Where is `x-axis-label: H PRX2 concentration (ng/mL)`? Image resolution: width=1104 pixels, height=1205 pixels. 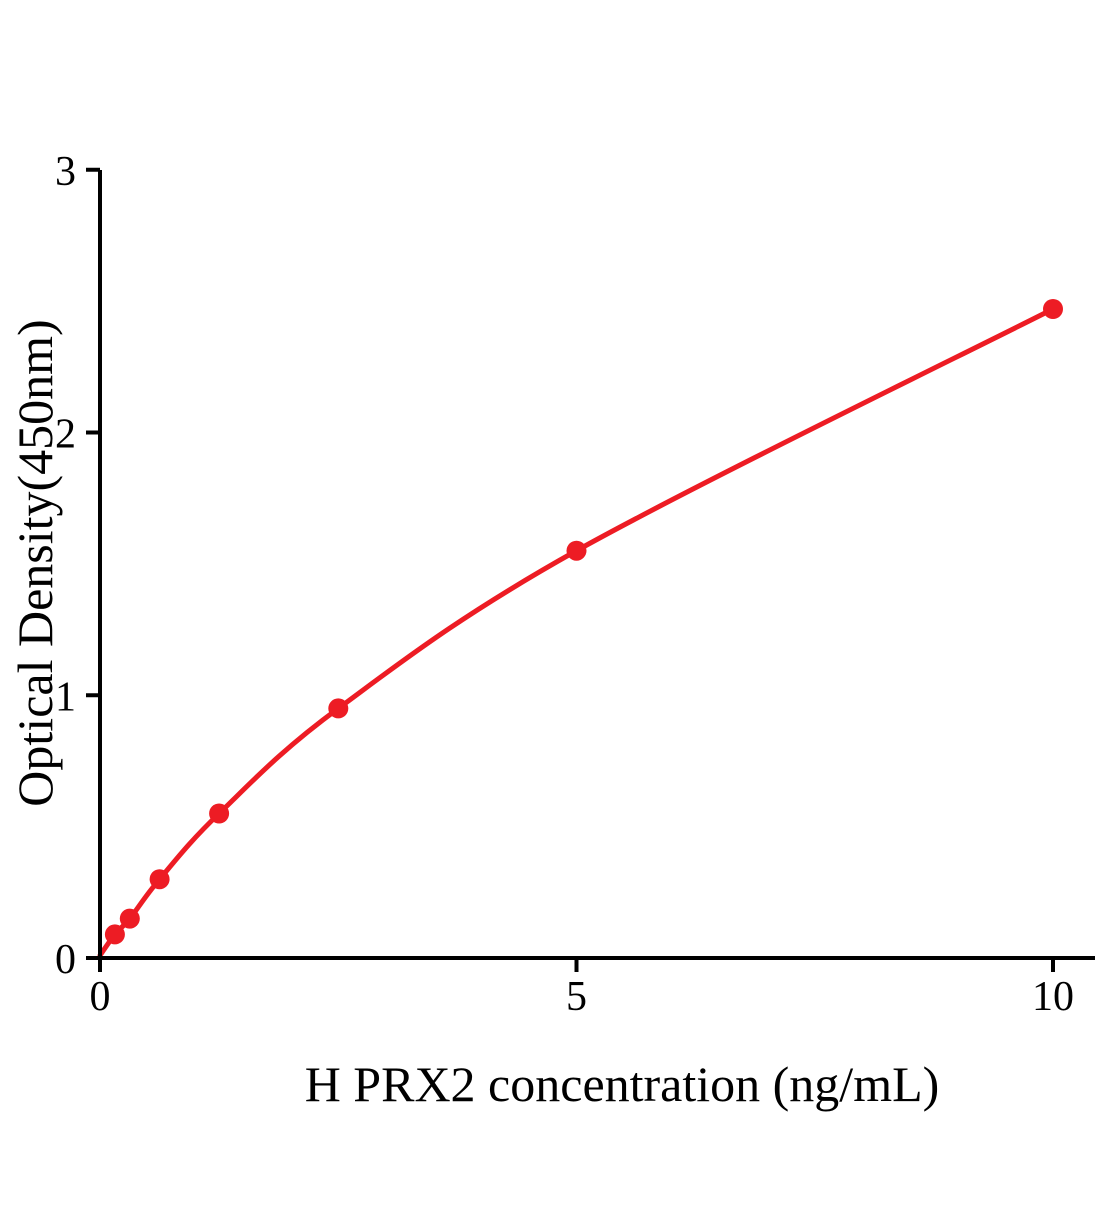 x-axis-label: H PRX2 concentration (ng/mL) is located at coordinates (622, 1084).